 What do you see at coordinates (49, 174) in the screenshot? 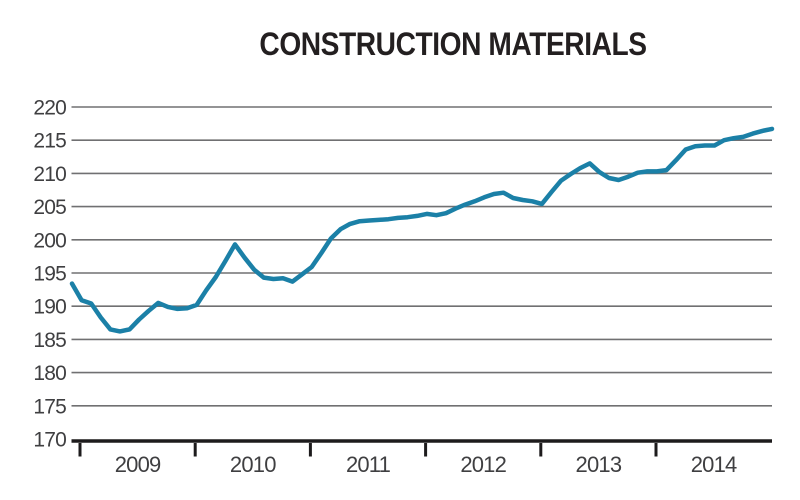
I see `y-axis-tick-label: 210` at bounding box center [49, 174].